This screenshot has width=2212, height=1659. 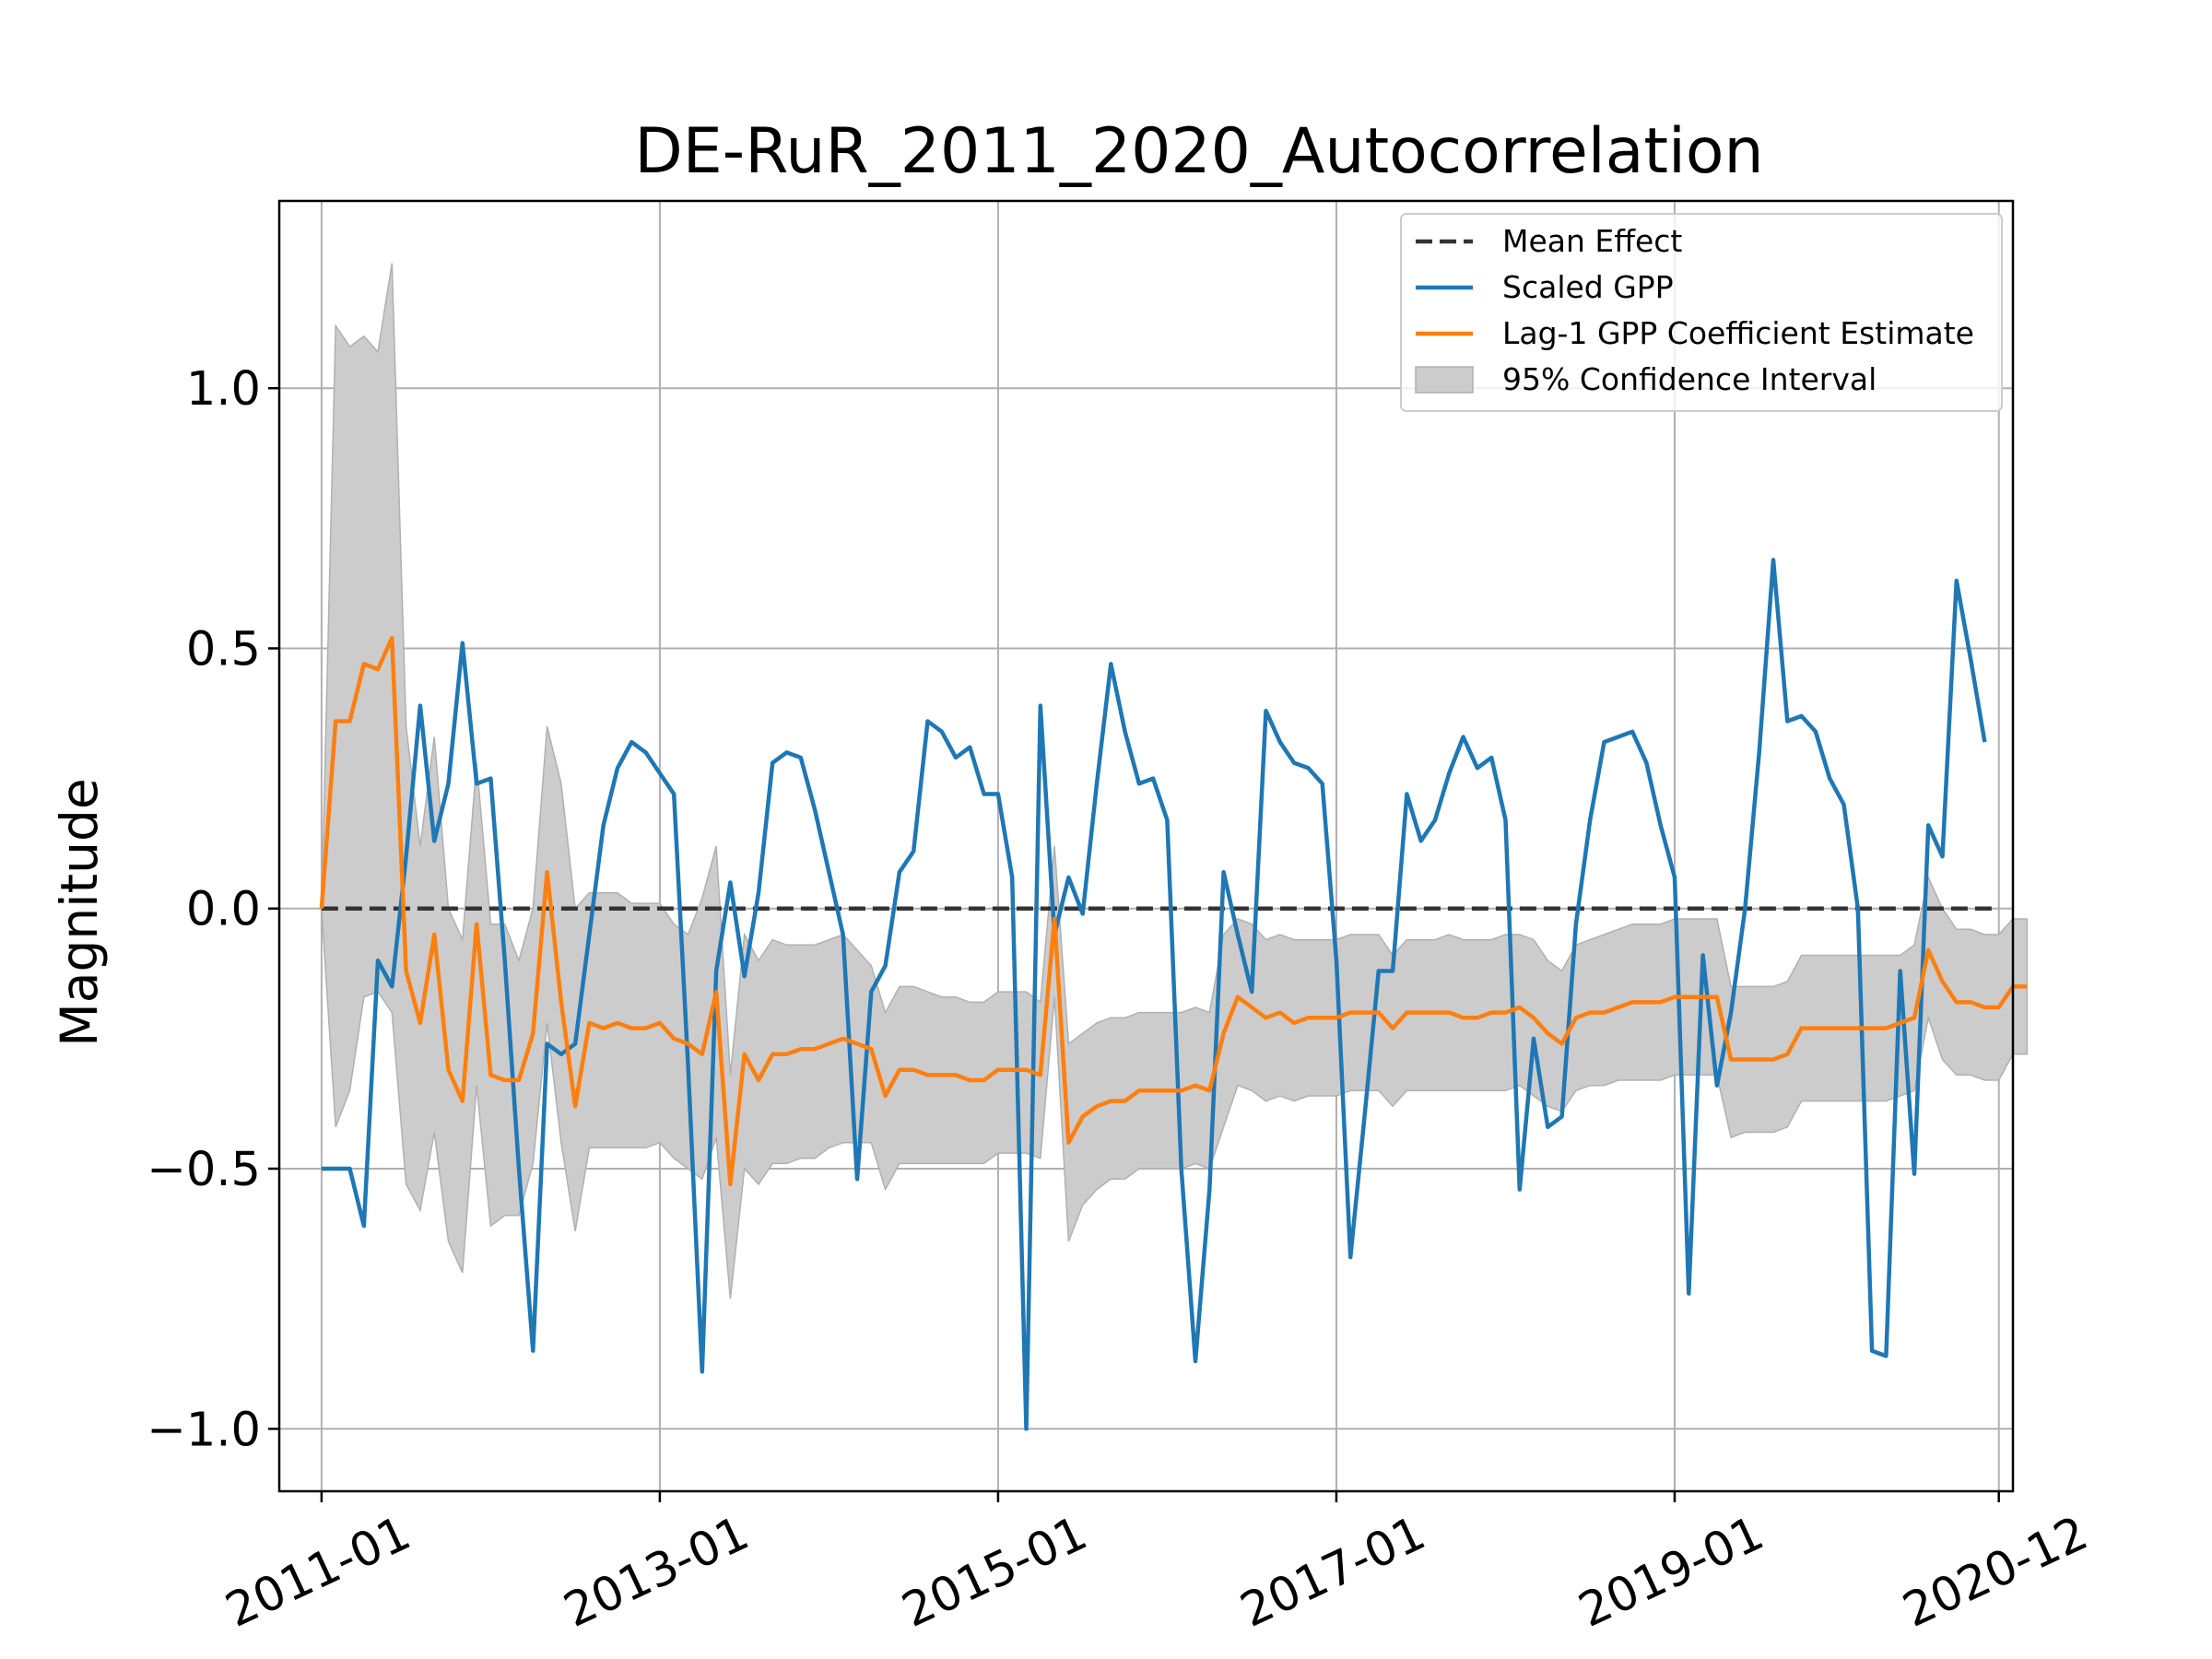 I want to click on legend-swatch, so click(x=1444, y=380).